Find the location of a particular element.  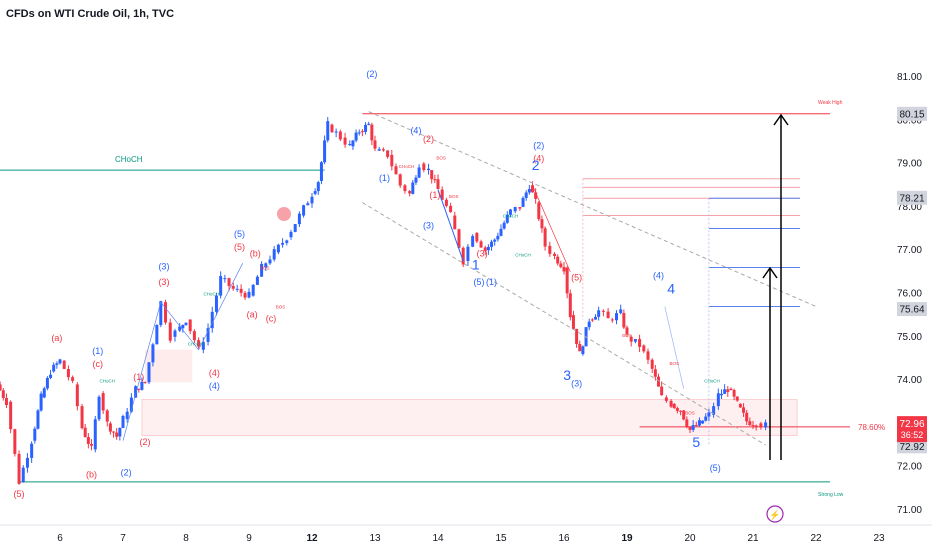

y-tick-label: 76.00 is located at coordinates (909, 294).